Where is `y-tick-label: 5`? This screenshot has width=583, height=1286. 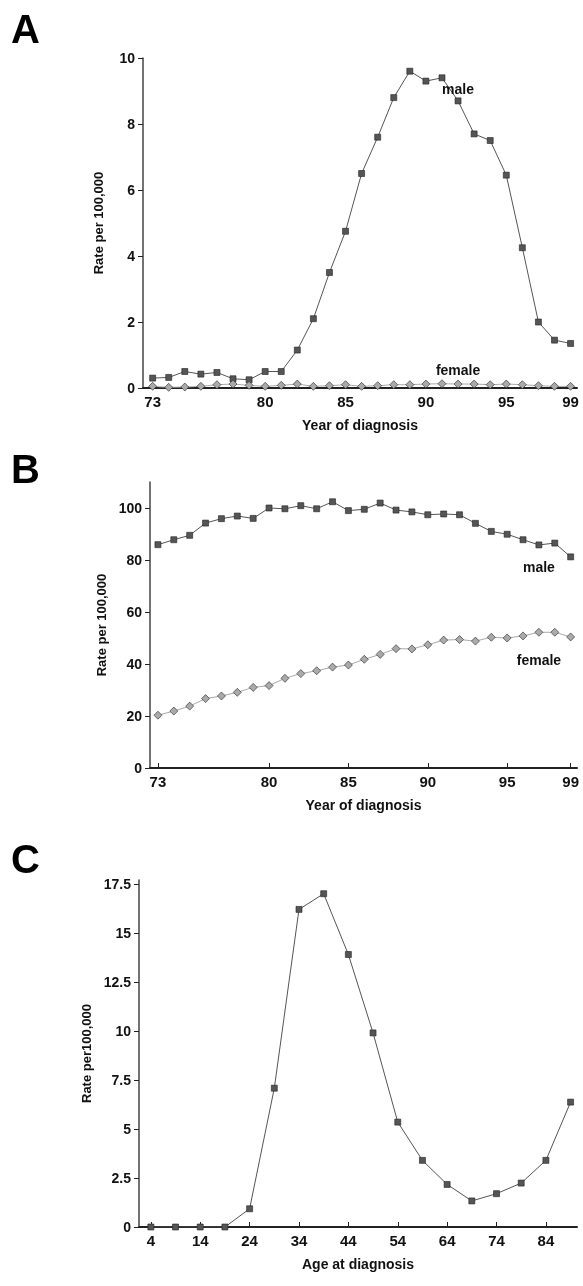
y-tick-label: 5 is located at coordinates (127, 1128).